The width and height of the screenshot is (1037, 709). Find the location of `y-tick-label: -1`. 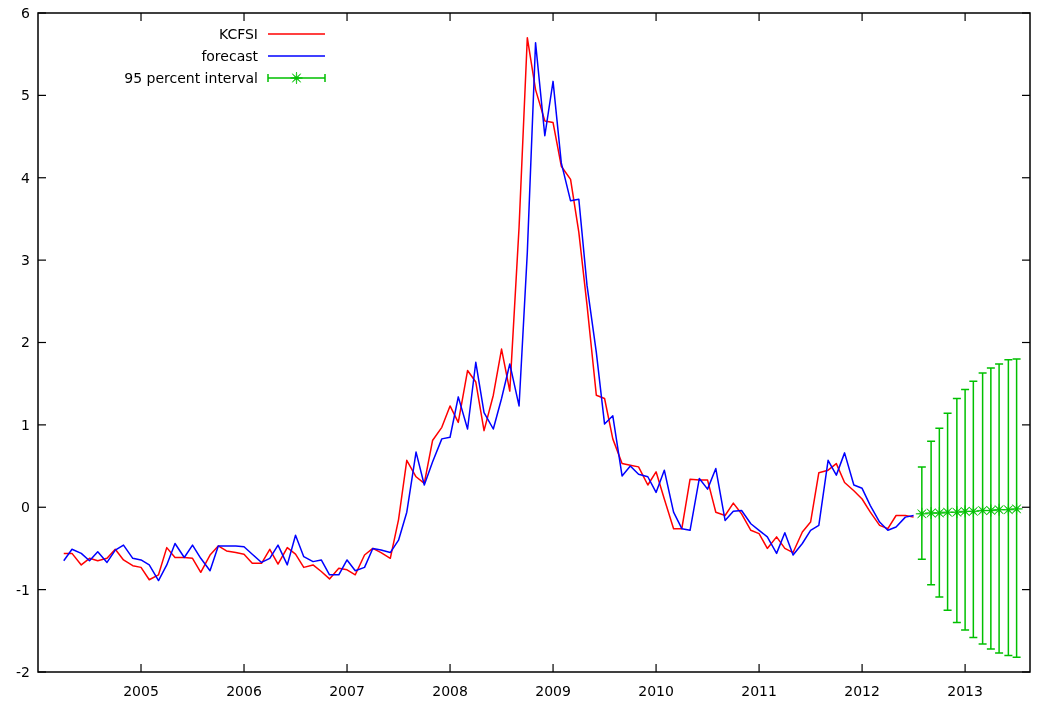

y-tick-label: -1 is located at coordinates (23, 589).